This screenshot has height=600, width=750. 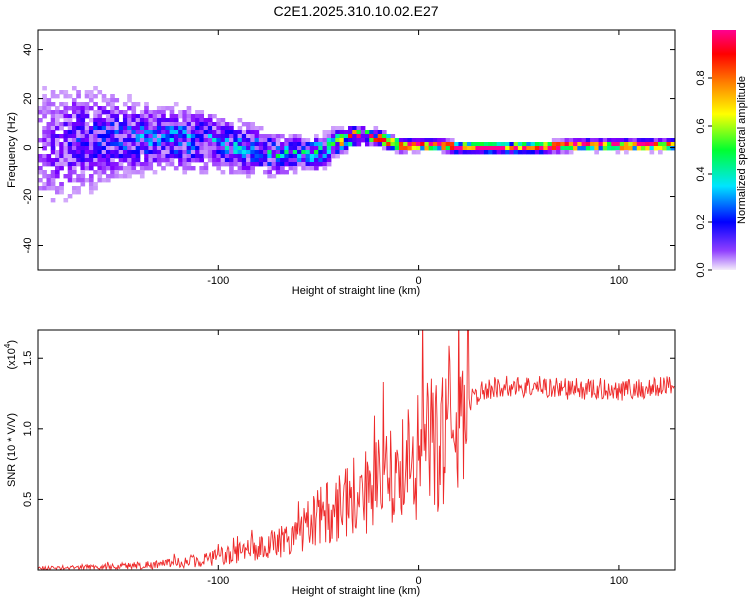 I want to click on svg-text: (x104), so click(x=10, y=355).